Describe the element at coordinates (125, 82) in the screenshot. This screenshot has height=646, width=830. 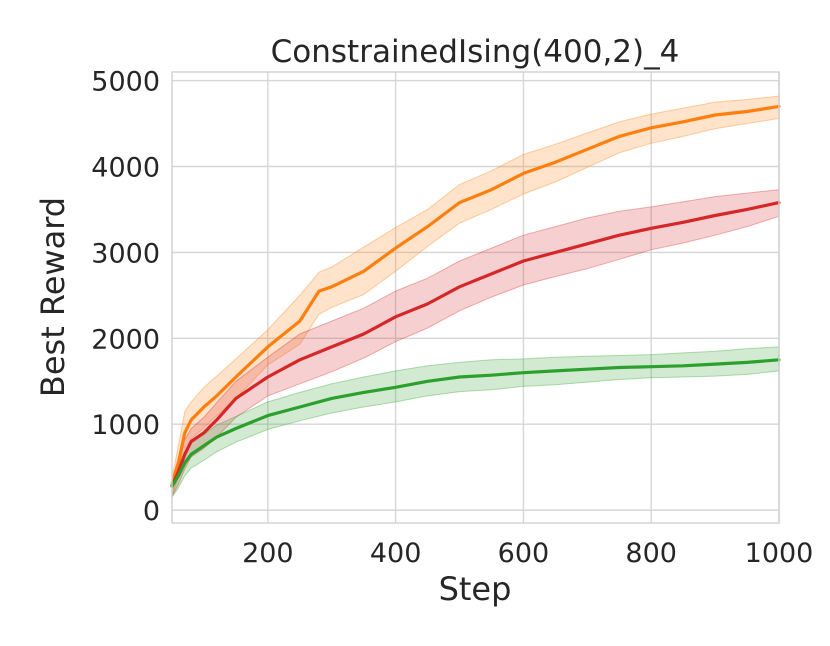
I see `y-tick-label: 5000` at that location.